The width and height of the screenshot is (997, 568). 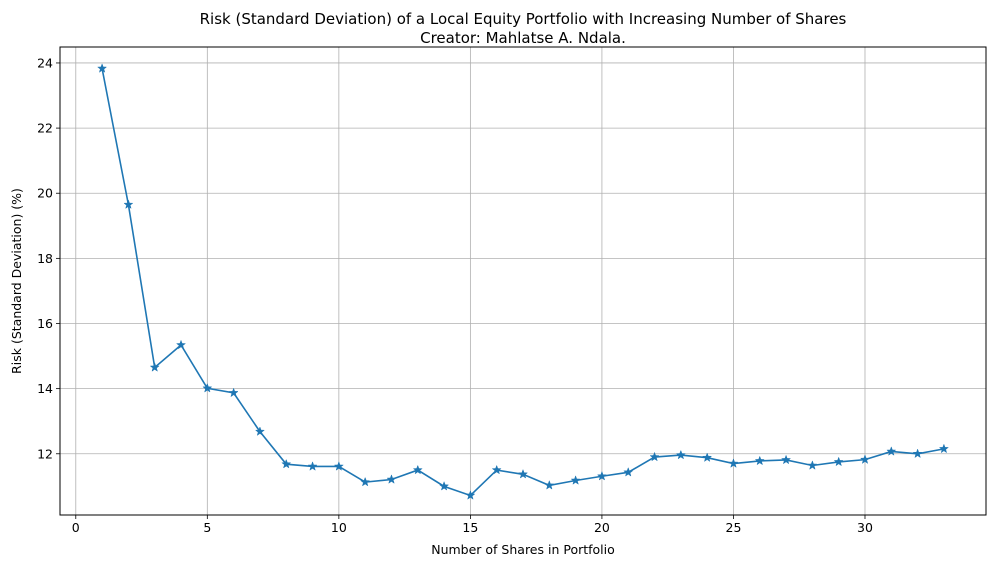 I want to click on x-tick-label: 20, so click(x=602, y=527).